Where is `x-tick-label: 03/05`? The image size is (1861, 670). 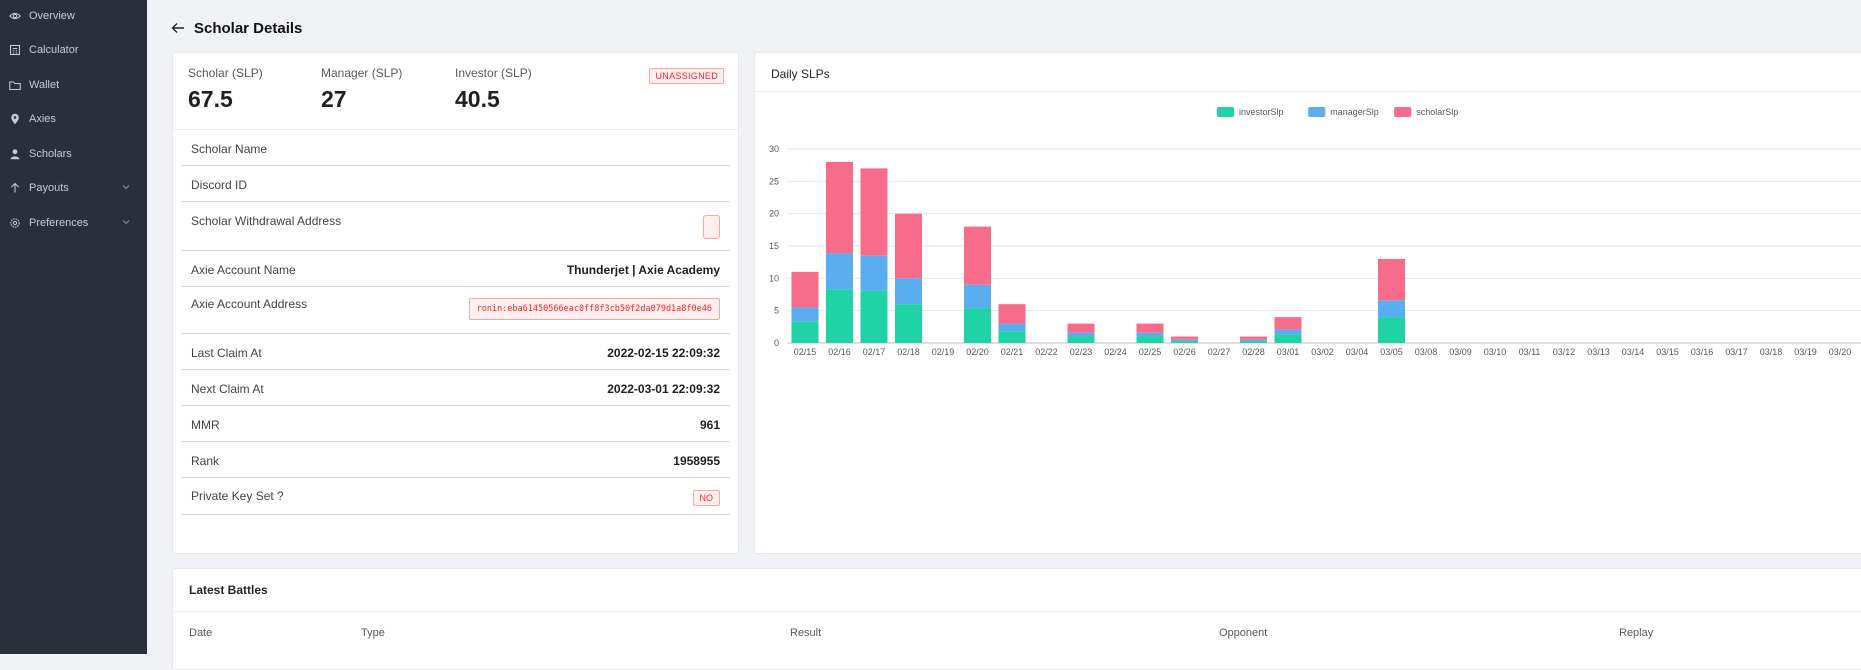
x-tick-label: 03/05 is located at coordinates (1391, 352).